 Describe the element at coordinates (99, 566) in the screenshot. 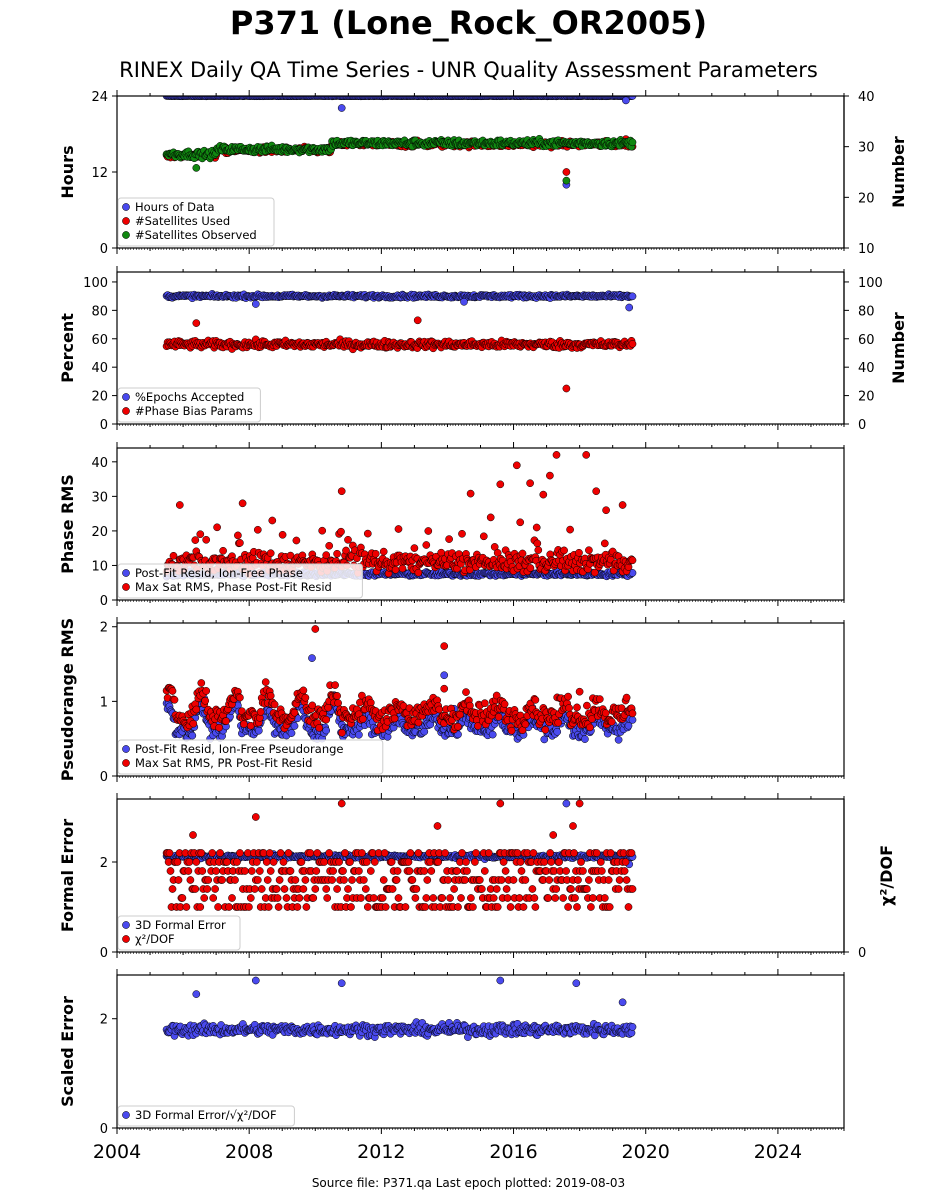

I see `y-tick-label: 10` at that location.